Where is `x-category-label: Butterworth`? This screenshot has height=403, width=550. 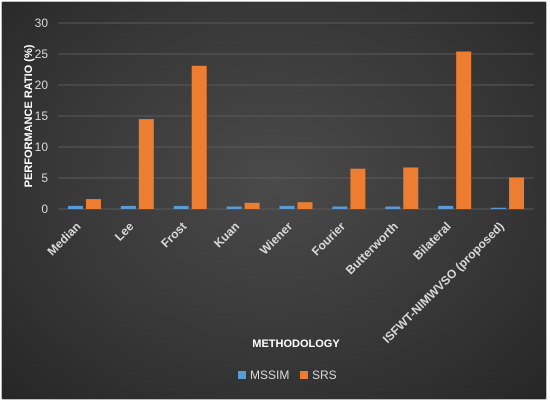 x-category-label: Butterworth is located at coordinates (372, 248).